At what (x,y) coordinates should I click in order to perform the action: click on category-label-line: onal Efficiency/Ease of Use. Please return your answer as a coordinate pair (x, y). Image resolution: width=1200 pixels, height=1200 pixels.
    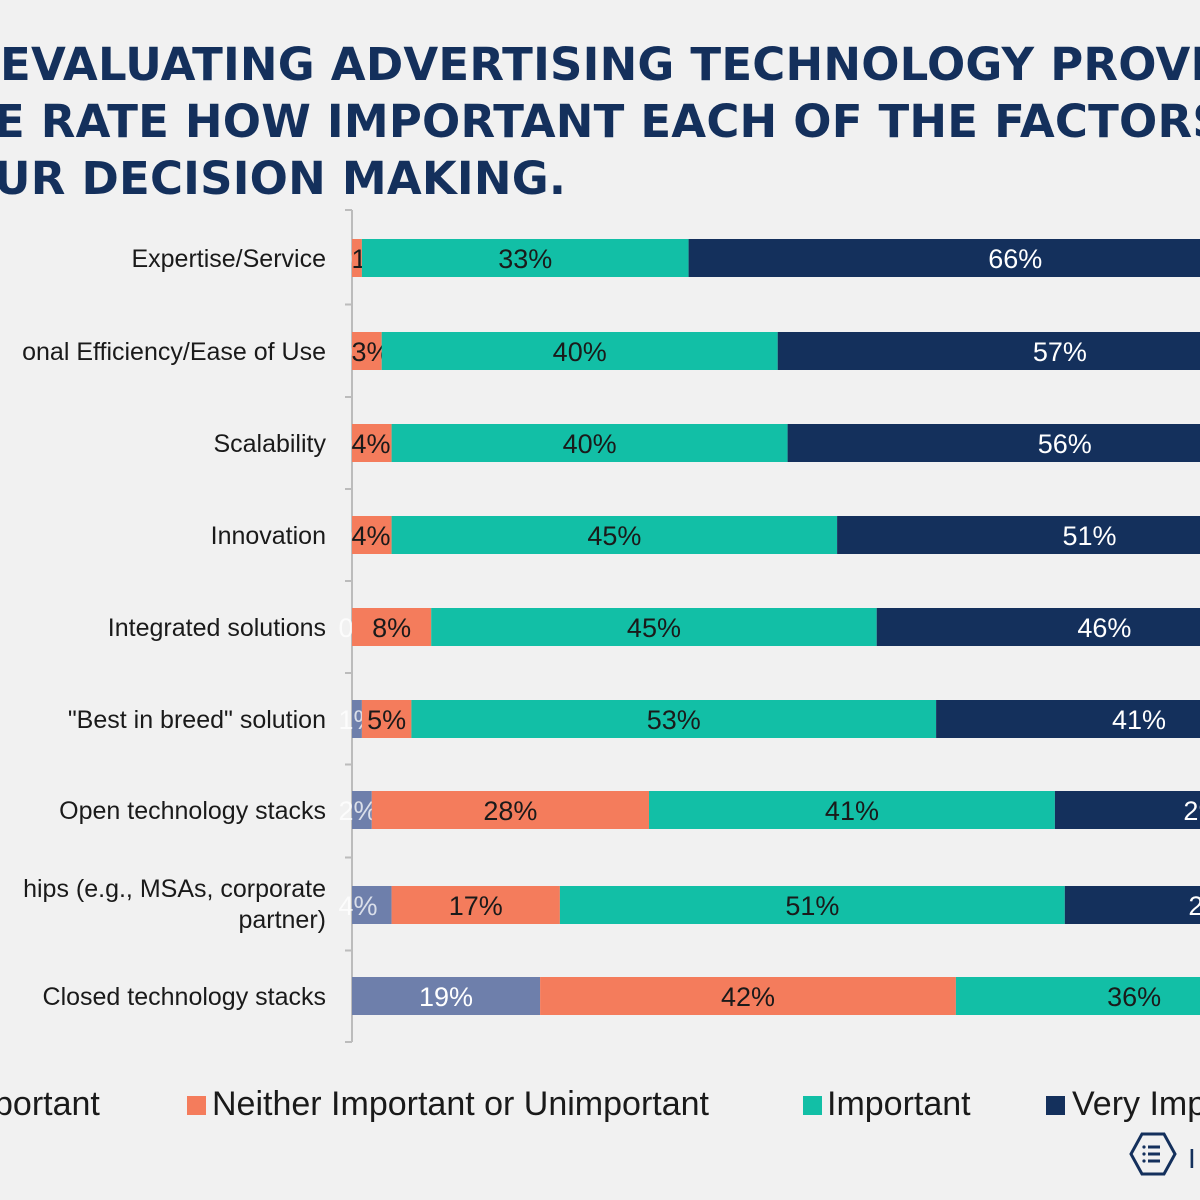
    Looking at the image, I should click on (174, 352).